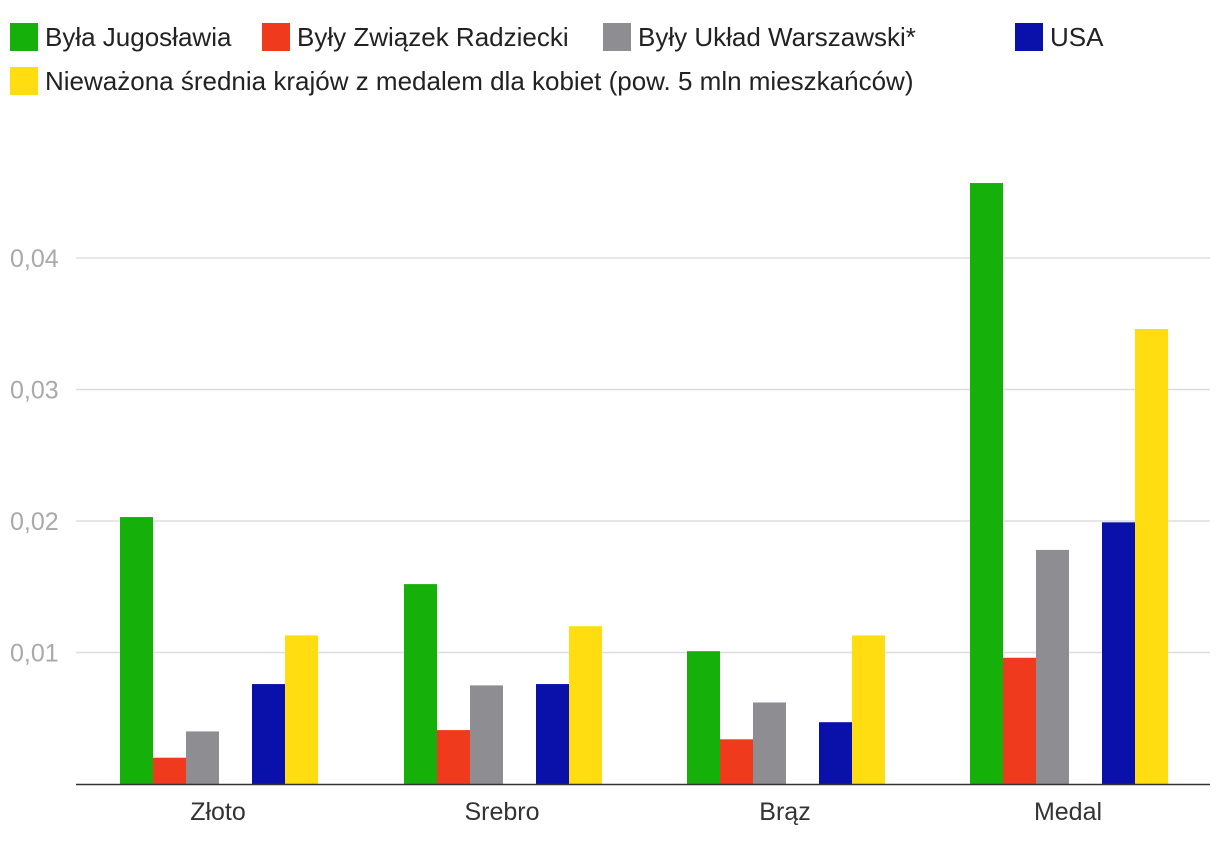  I want to click on legend-label-yugoslavia: Była Jugosławia, so click(138, 36).